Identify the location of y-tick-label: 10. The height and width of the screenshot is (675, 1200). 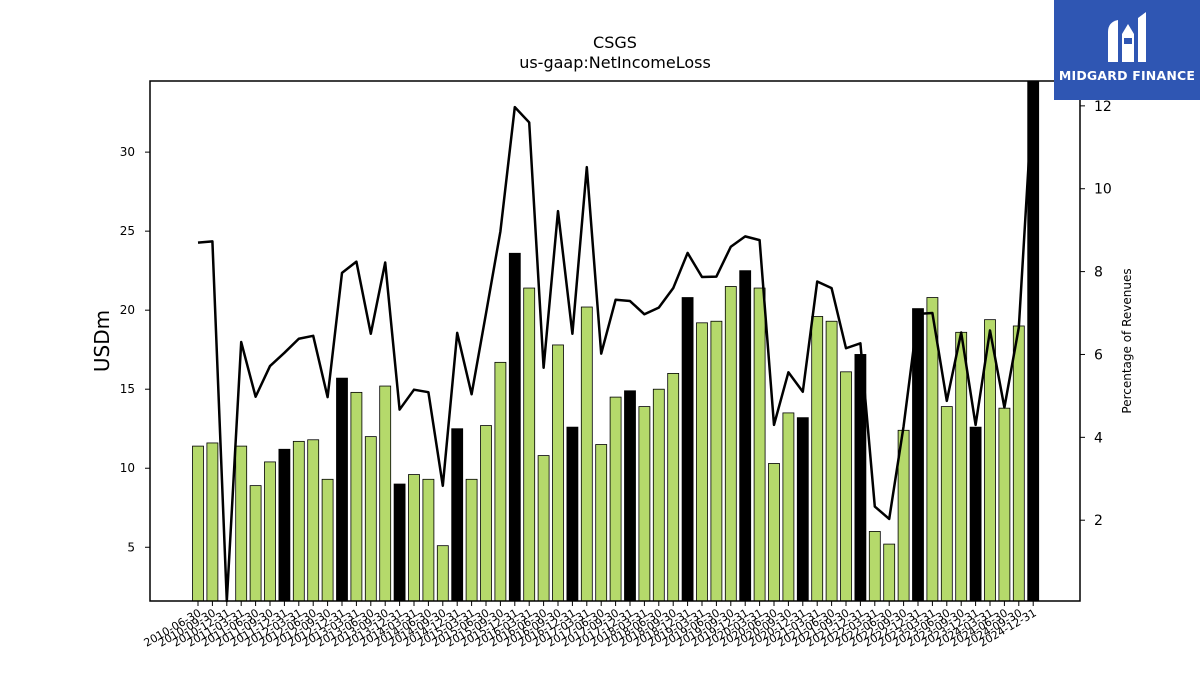
(127, 468).